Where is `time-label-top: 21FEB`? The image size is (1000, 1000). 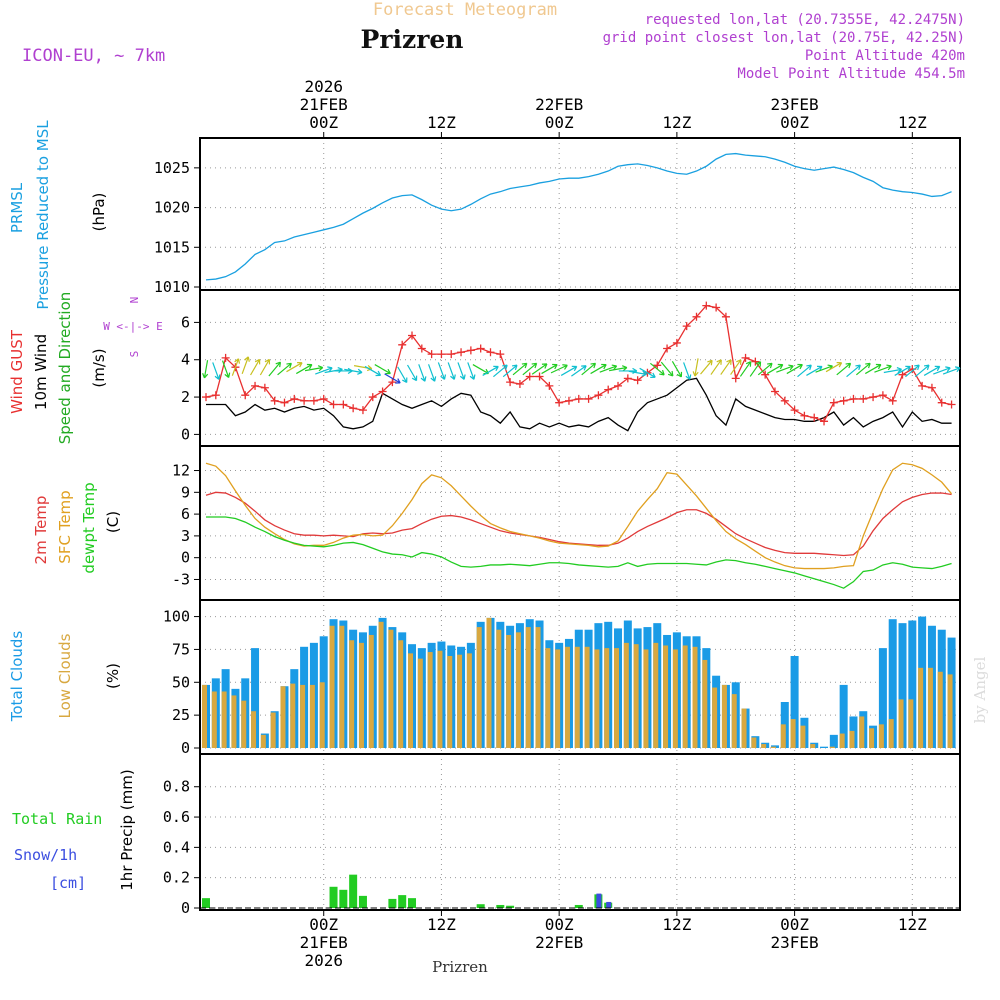
time-label-top: 21FEB is located at coordinates (324, 104).